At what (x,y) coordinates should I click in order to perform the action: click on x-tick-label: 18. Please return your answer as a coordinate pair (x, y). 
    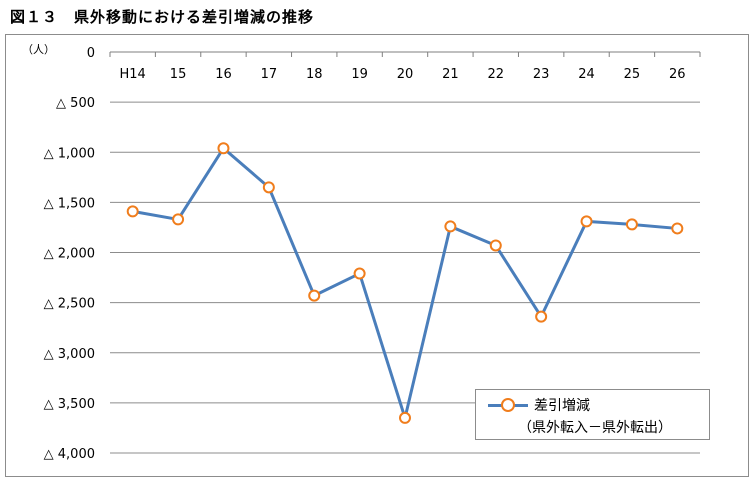
    Looking at the image, I should click on (314, 74).